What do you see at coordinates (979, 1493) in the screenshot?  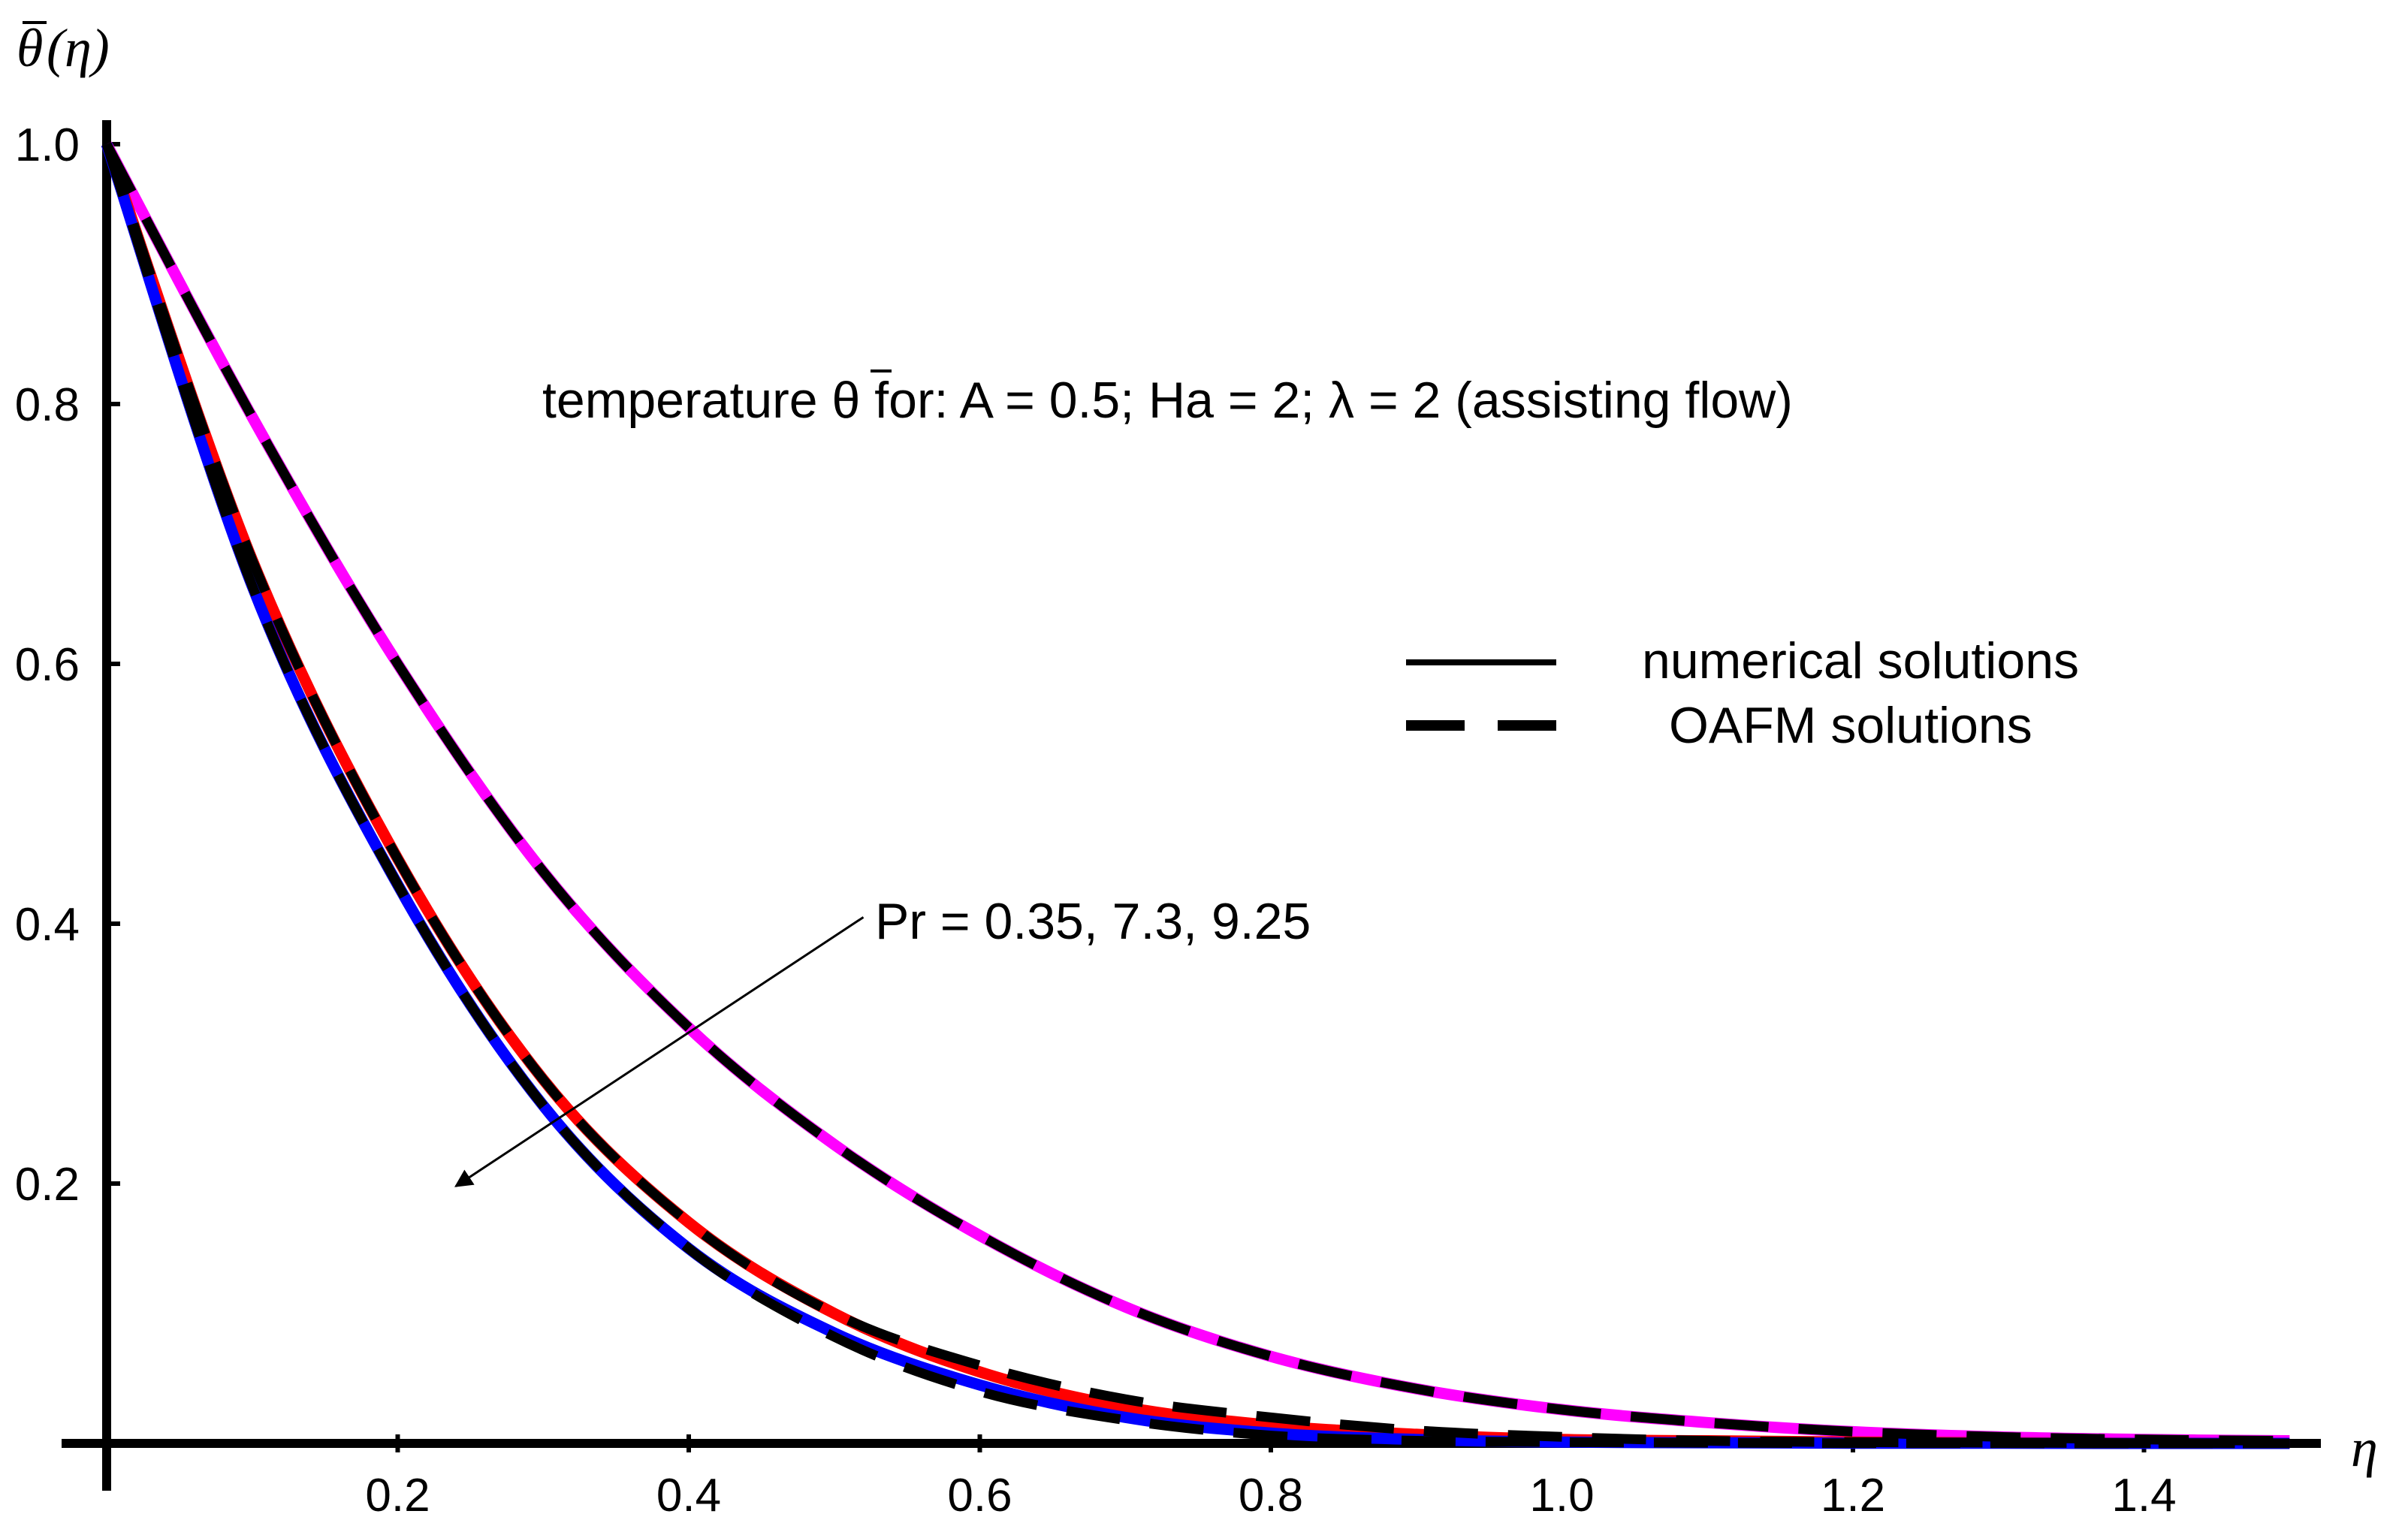 I see `x-tick-label-2: 0.6` at bounding box center [979, 1493].